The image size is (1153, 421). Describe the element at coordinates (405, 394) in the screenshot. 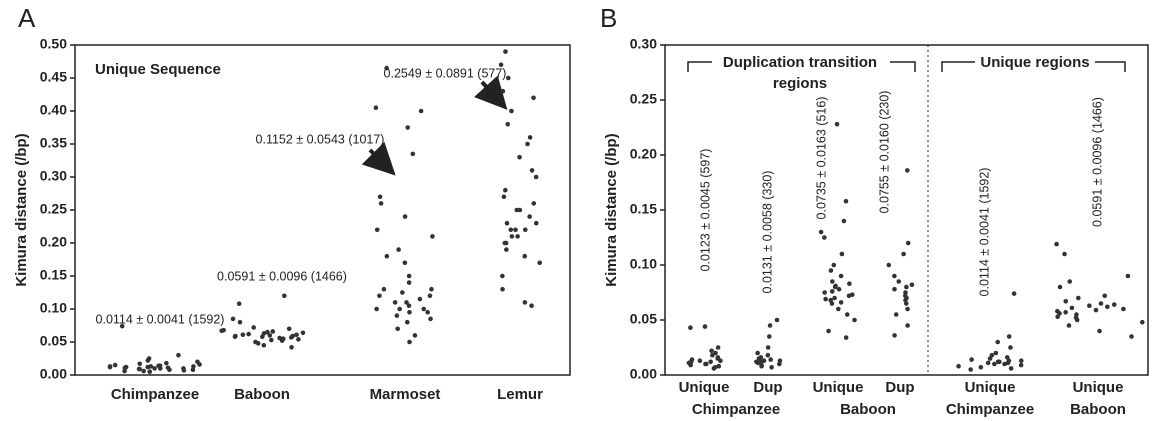

I see `x-tick-label: Marmoset` at that location.